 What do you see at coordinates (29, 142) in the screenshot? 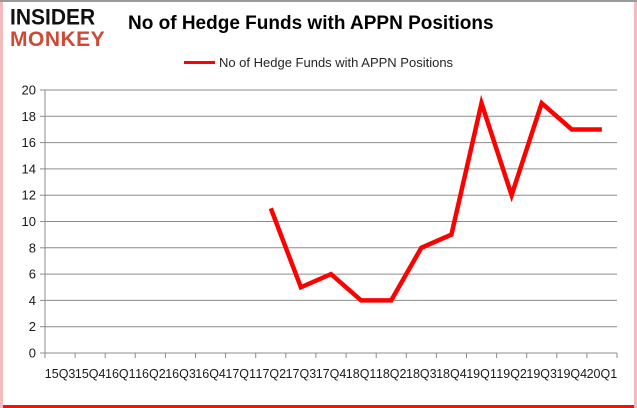
I see `y-tick-label: 16` at bounding box center [29, 142].